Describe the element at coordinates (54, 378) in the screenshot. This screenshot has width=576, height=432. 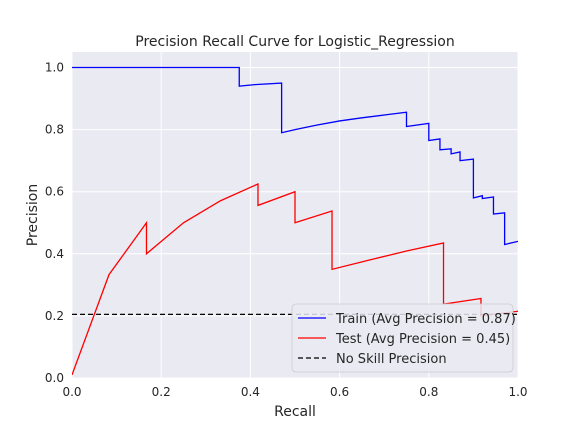
I see `y-tick-label: 0.0` at that location.